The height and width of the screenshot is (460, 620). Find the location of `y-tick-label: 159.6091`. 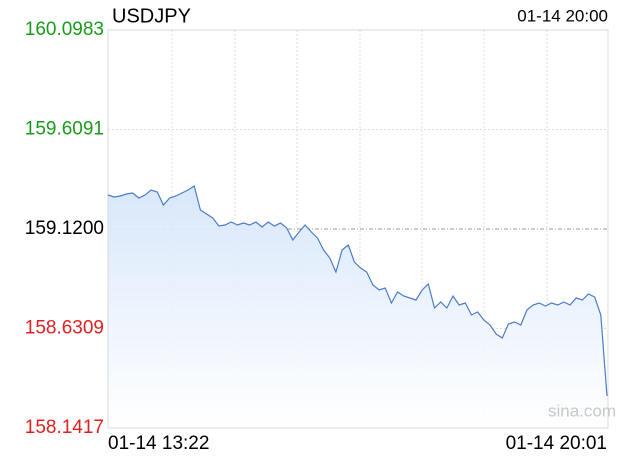

y-tick-label: 159.6091 is located at coordinates (64, 129).